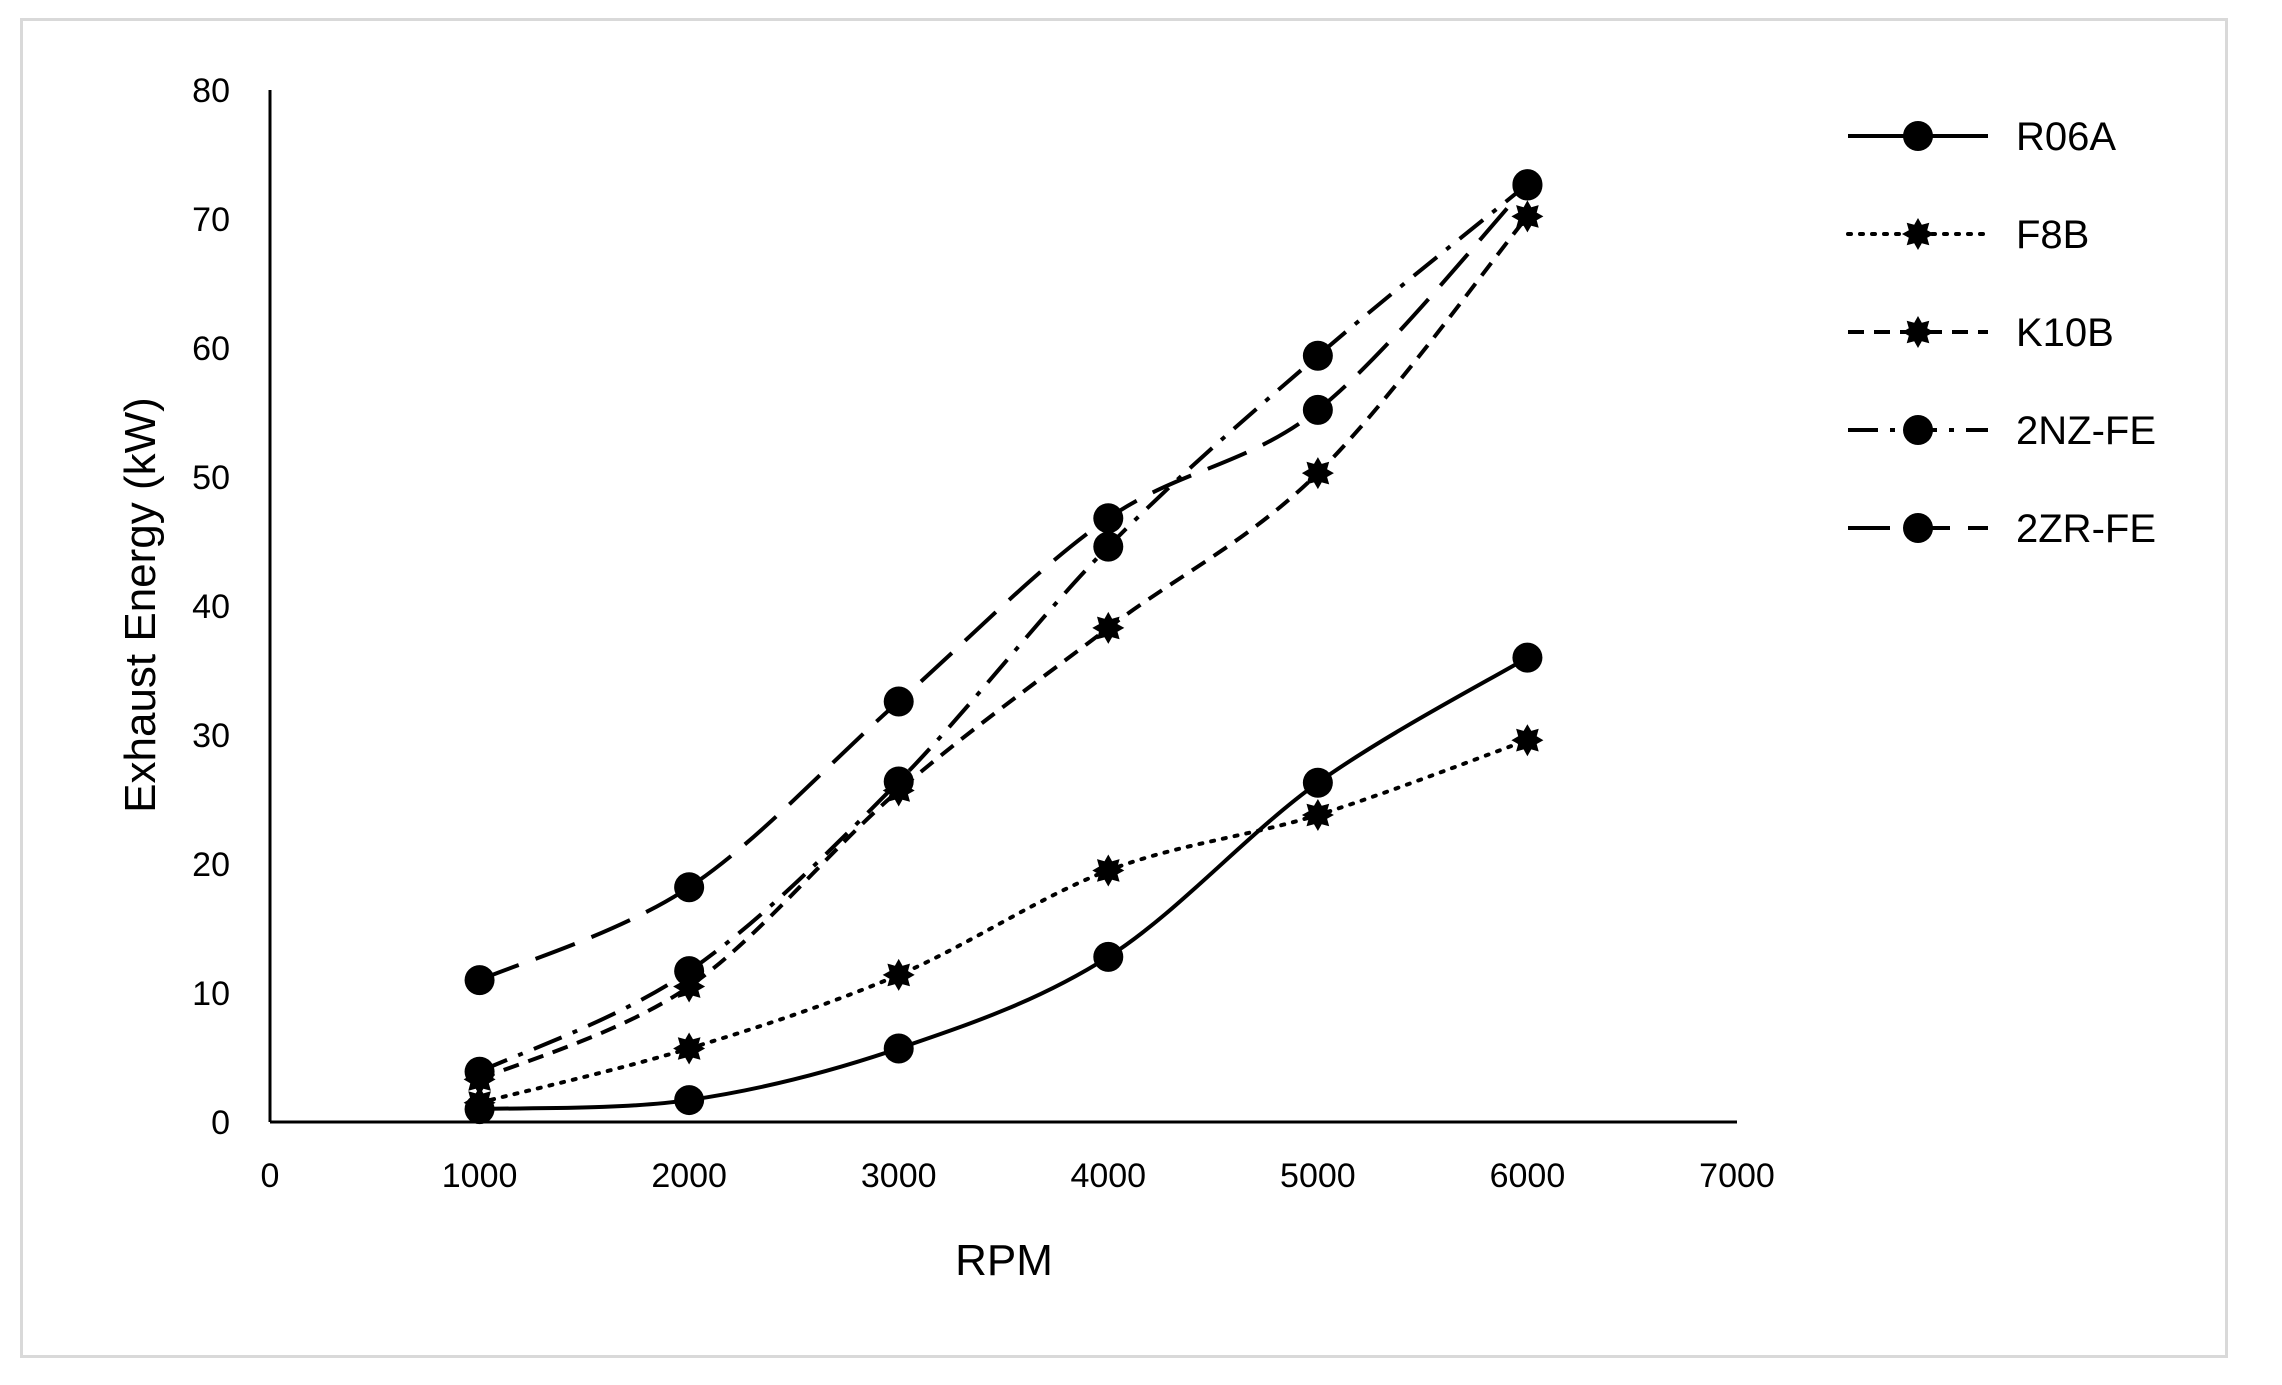  What do you see at coordinates (220, 1123) in the screenshot?
I see `y-tick-label: 0` at bounding box center [220, 1123].